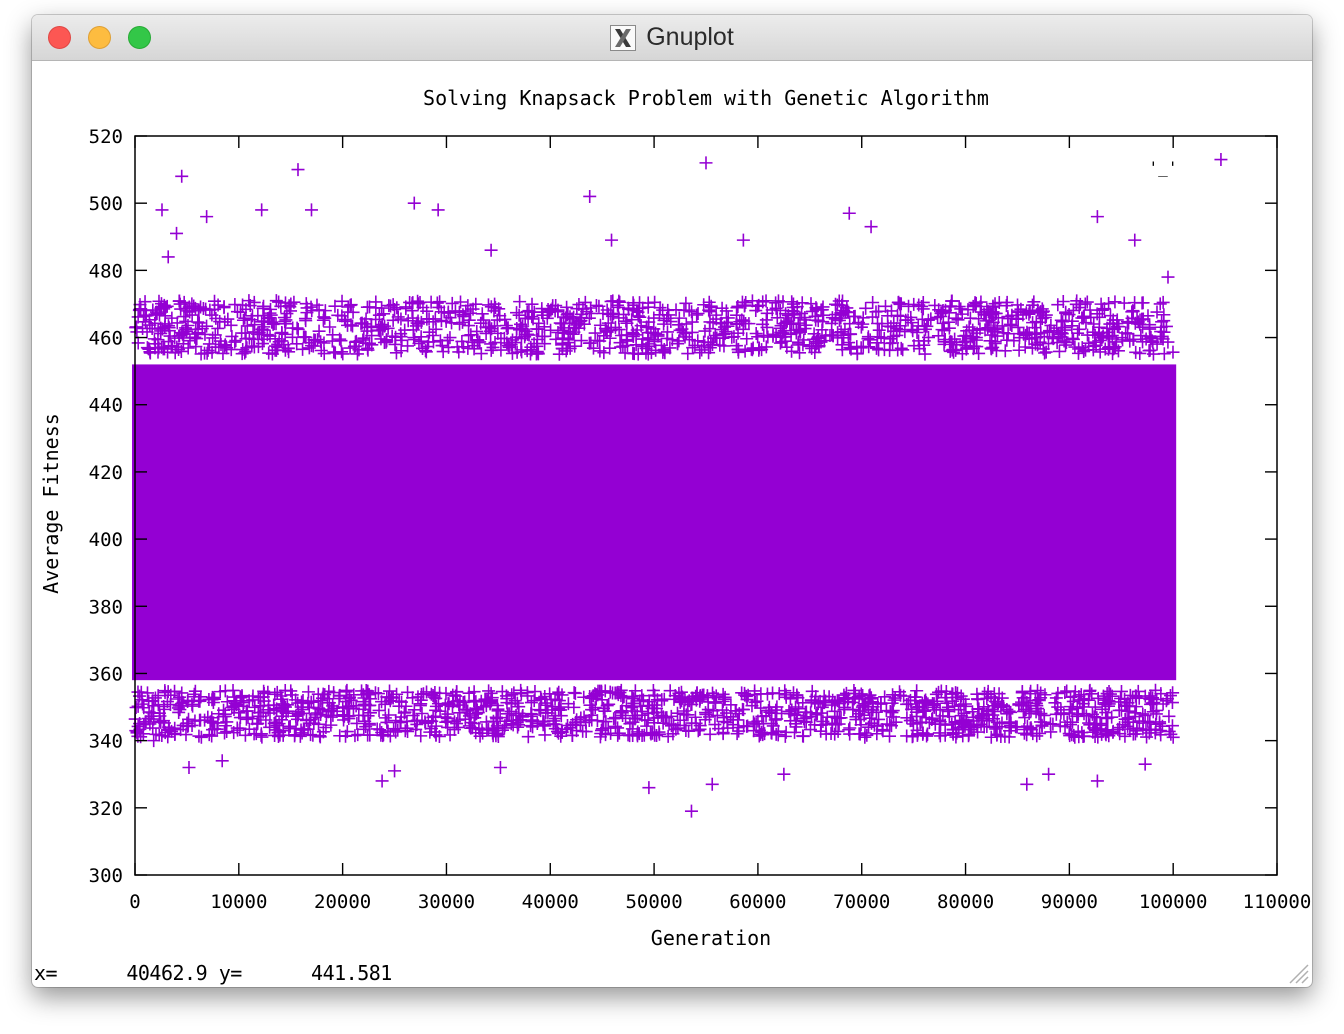 This screenshot has height=1034, width=1344. Describe the element at coordinates (672, 38) in the screenshot. I see `title-bar: Gnuplot` at that location.